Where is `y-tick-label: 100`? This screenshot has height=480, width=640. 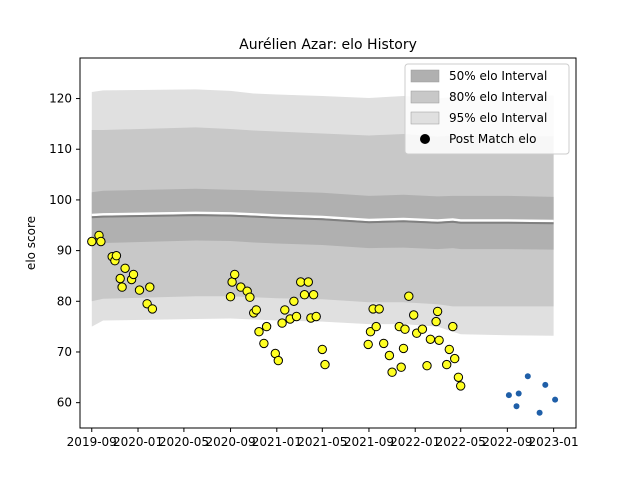
y-tick-label: 100 is located at coordinates (60, 200).